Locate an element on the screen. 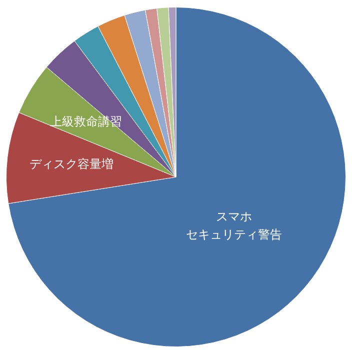  slice-label: ディスク容量増 is located at coordinates (71, 163).